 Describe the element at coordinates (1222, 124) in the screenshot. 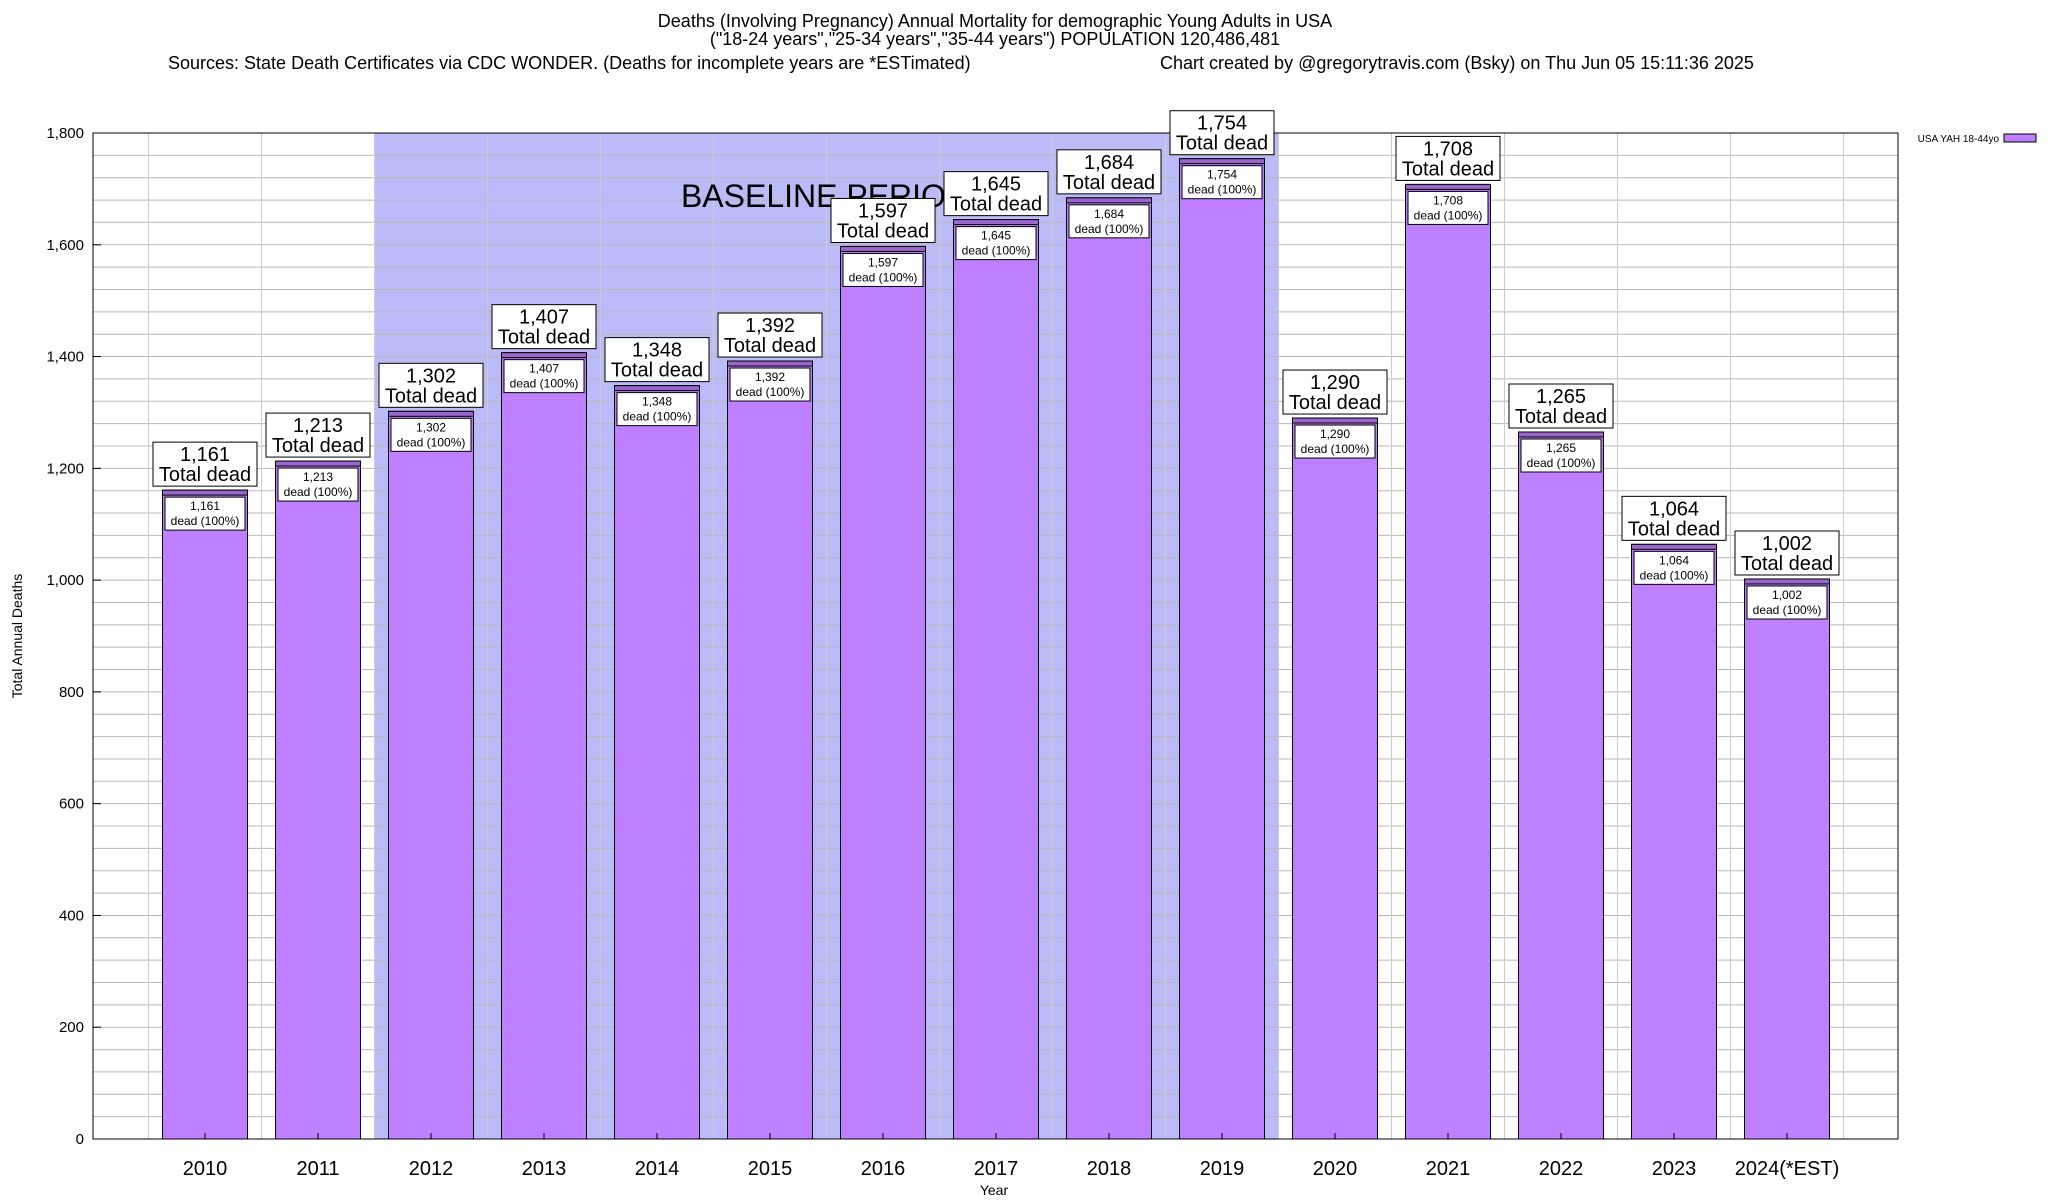

I see `total-value-label: 1,754` at that location.